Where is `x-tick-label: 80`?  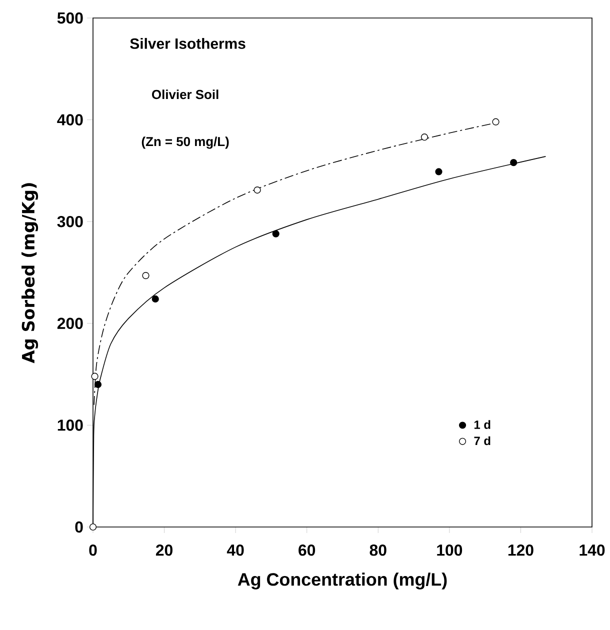 x-tick-label: 80 is located at coordinates (378, 550).